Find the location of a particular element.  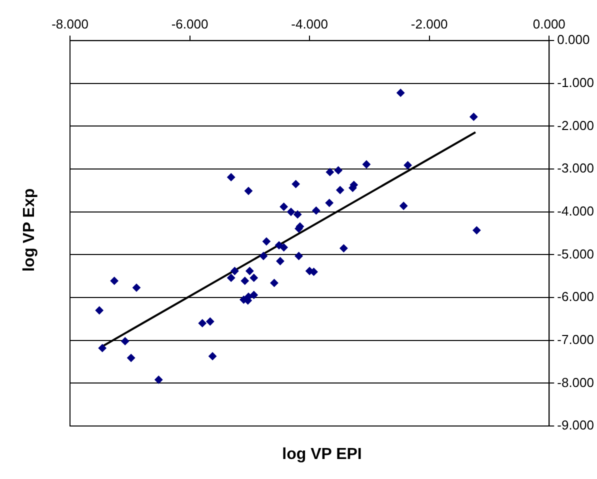

y-tick-label: -9.000 is located at coordinates (575, 425).